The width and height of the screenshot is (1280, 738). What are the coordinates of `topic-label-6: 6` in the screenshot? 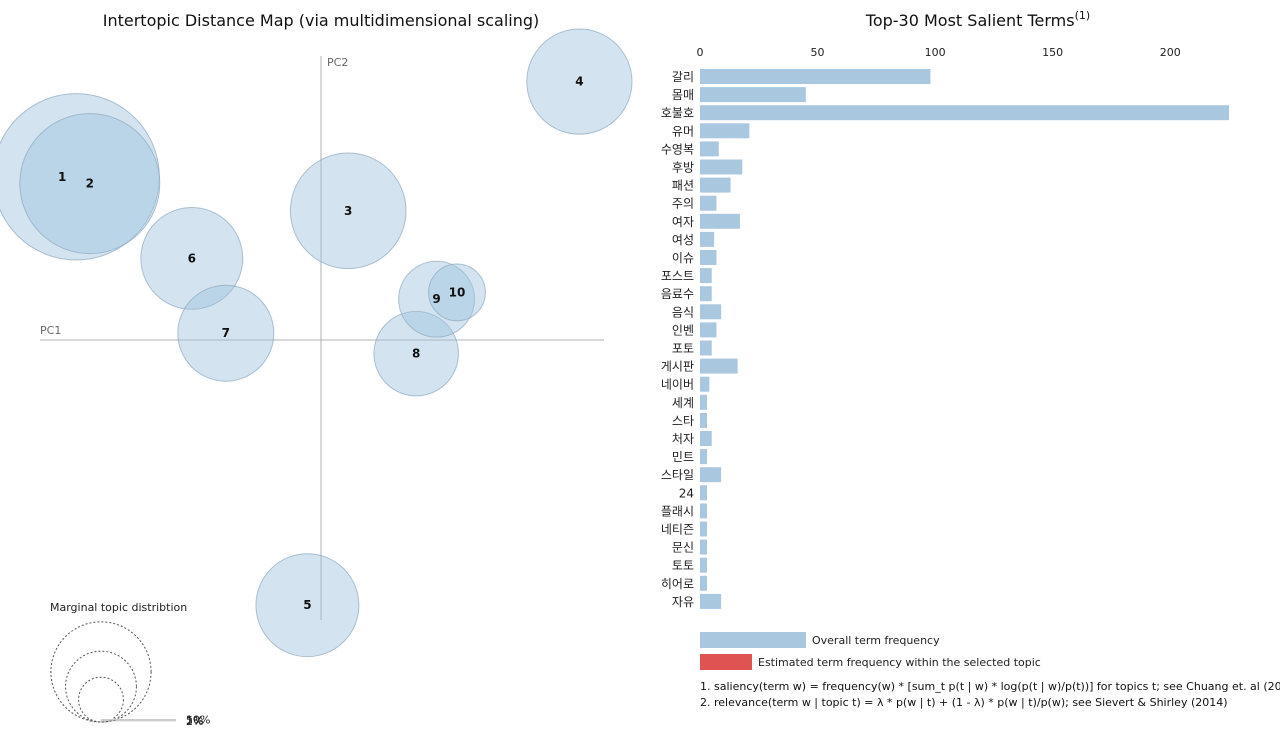 It's located at (192, 258).